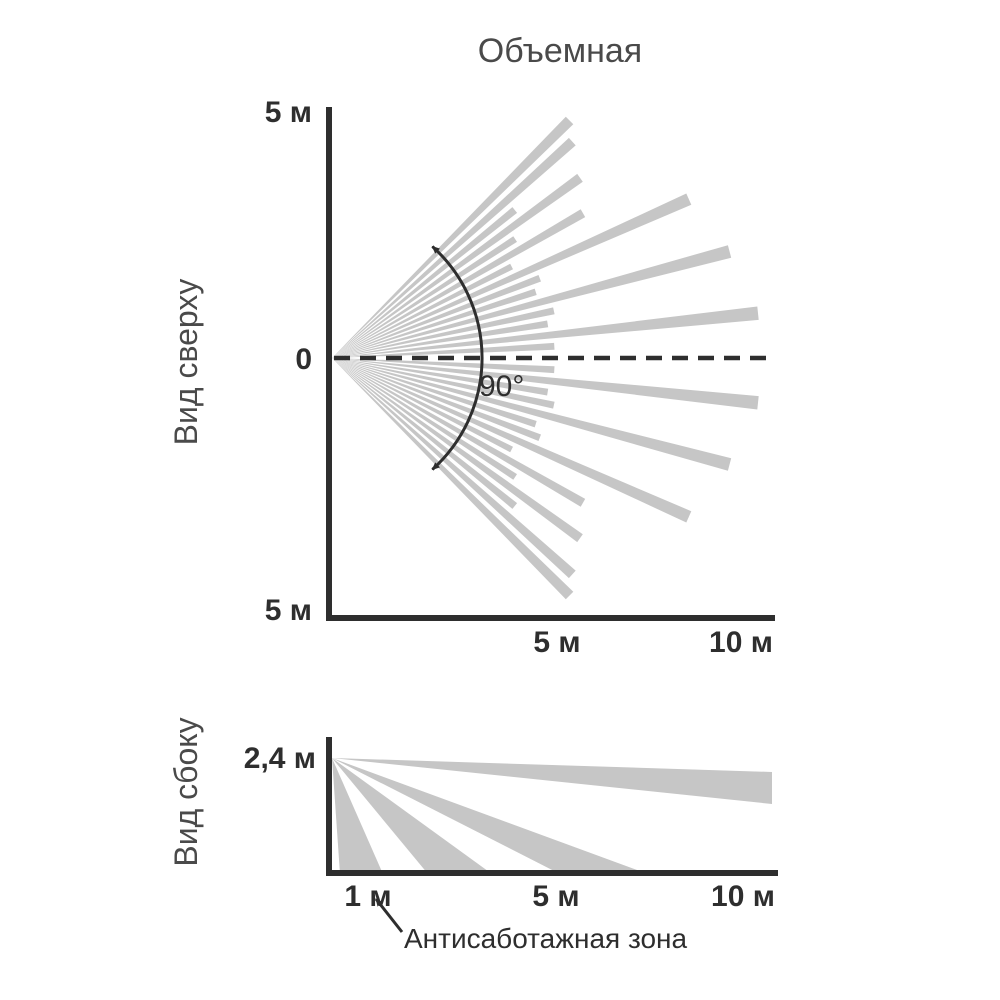  I want to click on side-view-x-10m-label: 10 м, so click(743, 896).